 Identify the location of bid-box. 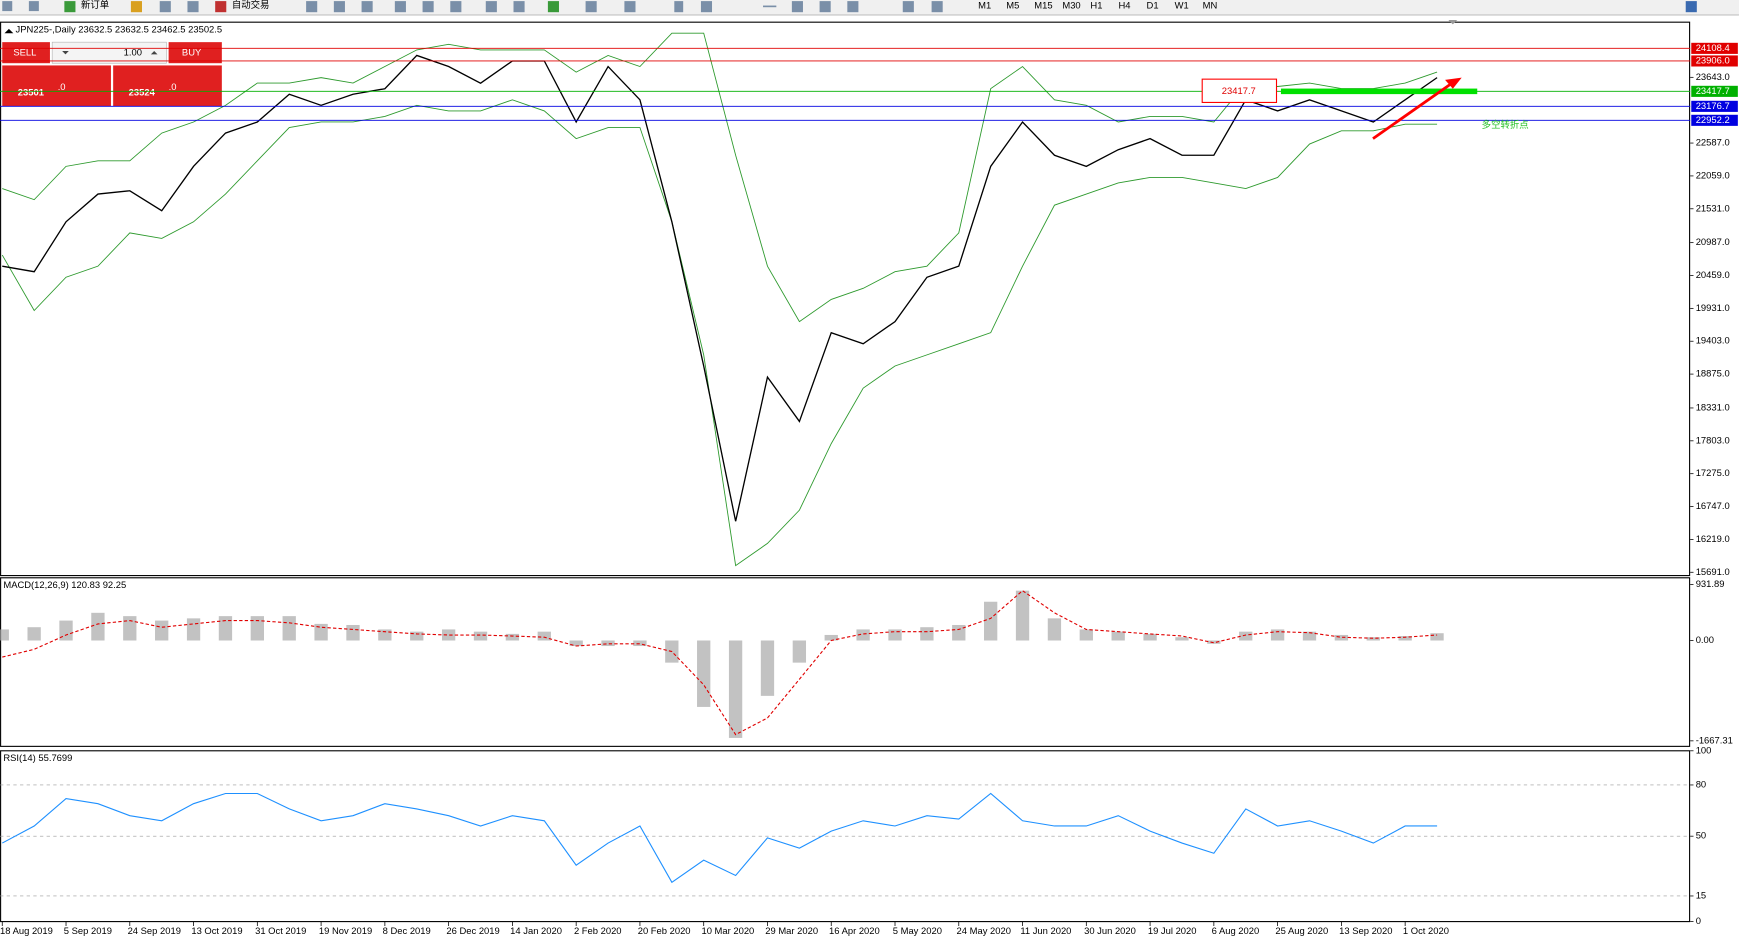
(56, 86).